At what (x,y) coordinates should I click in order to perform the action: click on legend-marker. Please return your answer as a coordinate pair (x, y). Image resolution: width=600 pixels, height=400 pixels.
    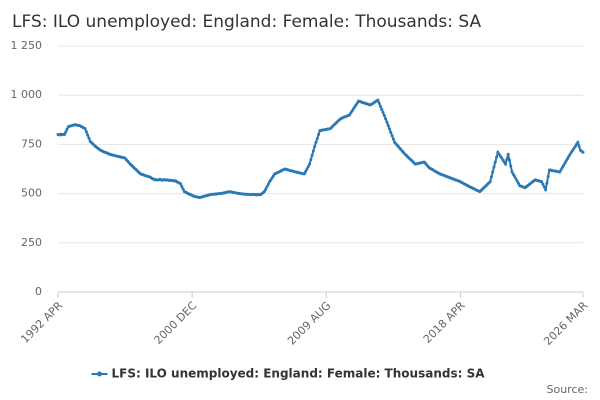
    Looking at the image, I should click on (99, 374).